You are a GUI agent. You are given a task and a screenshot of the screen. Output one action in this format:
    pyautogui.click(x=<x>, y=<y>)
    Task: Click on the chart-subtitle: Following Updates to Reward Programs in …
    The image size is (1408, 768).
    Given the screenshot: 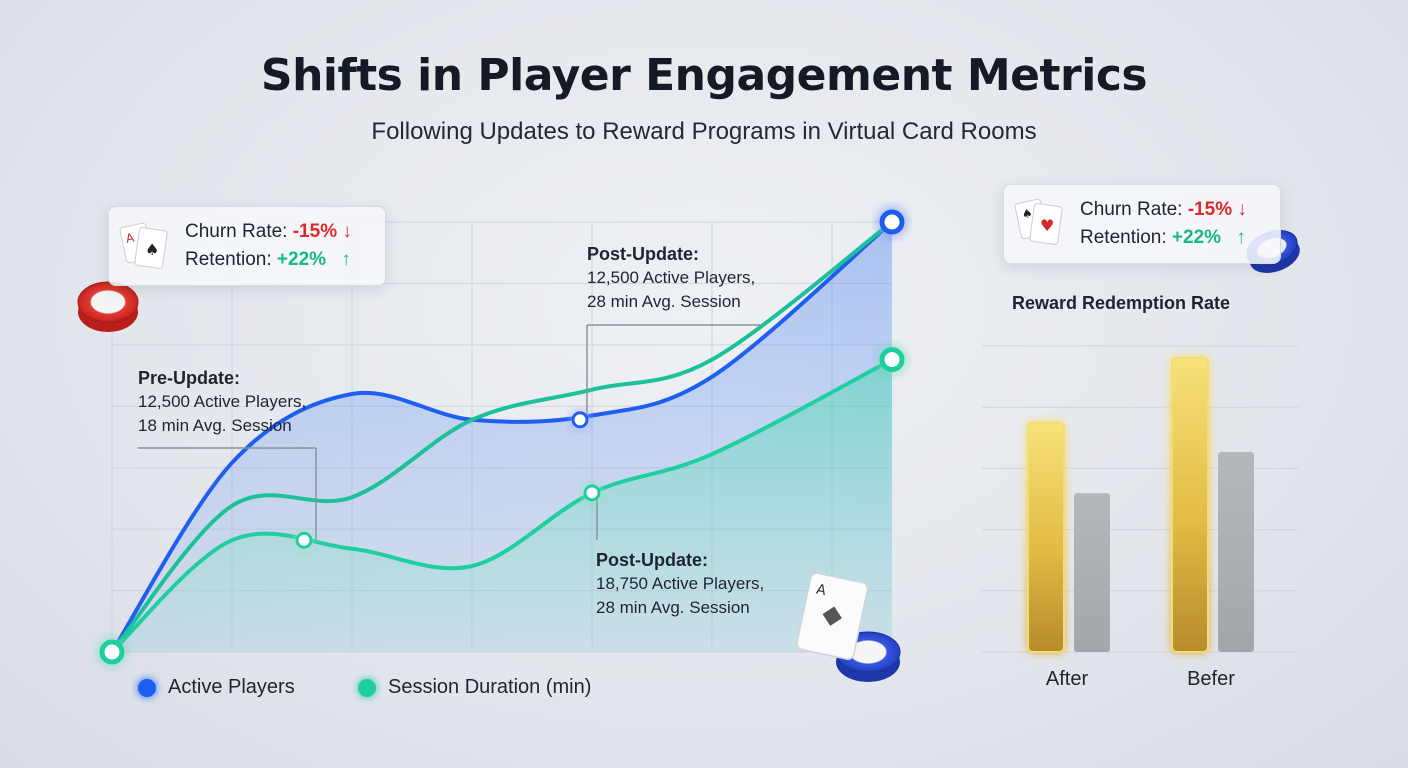 What is the action you would take?
    pyautogui.click(x=704, y=131)
    